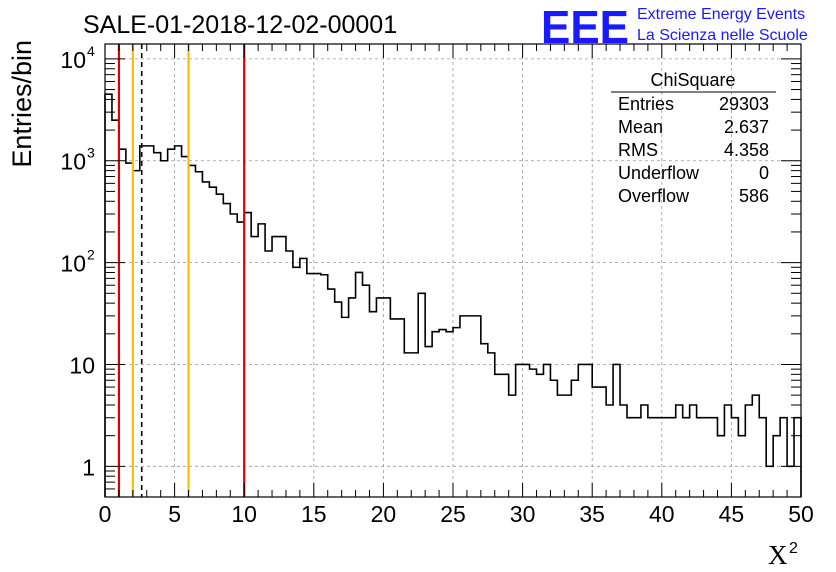 The image size is (836, 572). Describe the element at coordinates (764, 173) in the screenshot. I see `stats-row-value: 0` at that location.